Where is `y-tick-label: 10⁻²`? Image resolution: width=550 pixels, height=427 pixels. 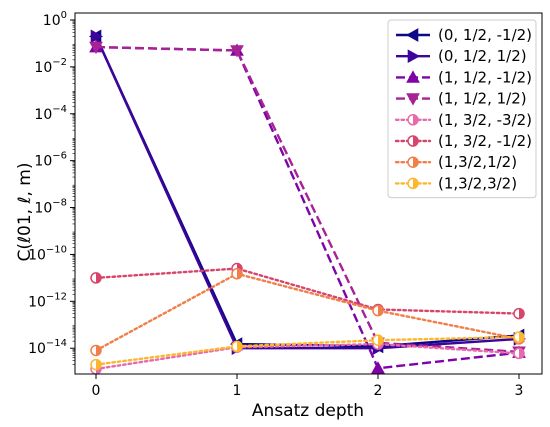
y-tick-label: 10⁻² is located at coordinates (50, 66).